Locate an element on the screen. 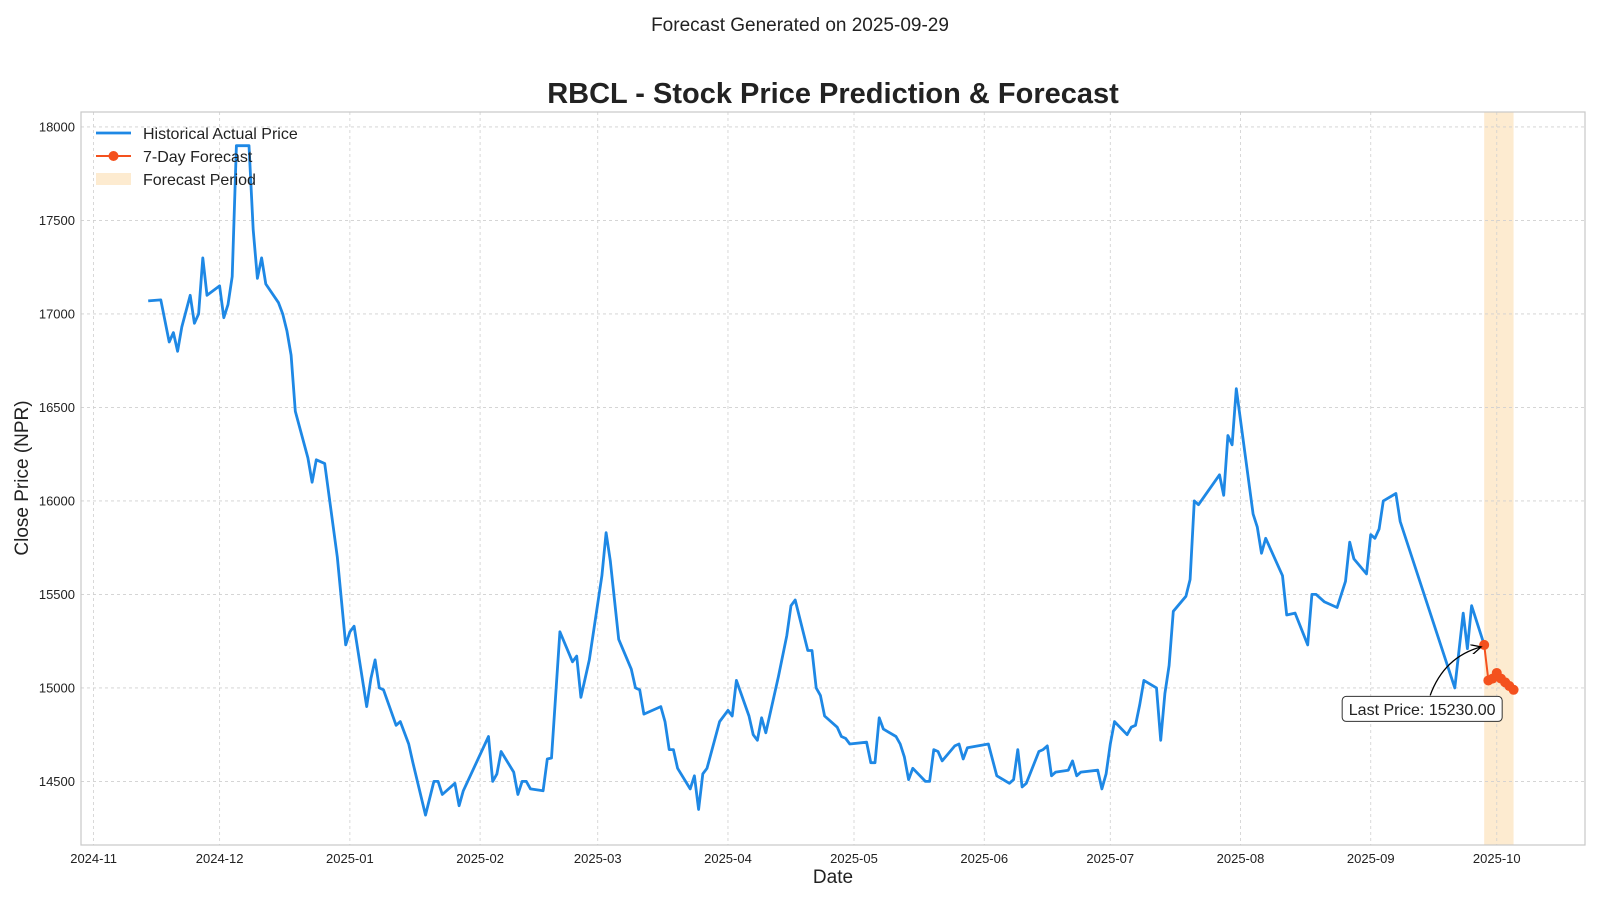 This screenshot has height=905, width=1600. legend-label-forecast: 7-Day Forecast is located at coordinates (198, 157).